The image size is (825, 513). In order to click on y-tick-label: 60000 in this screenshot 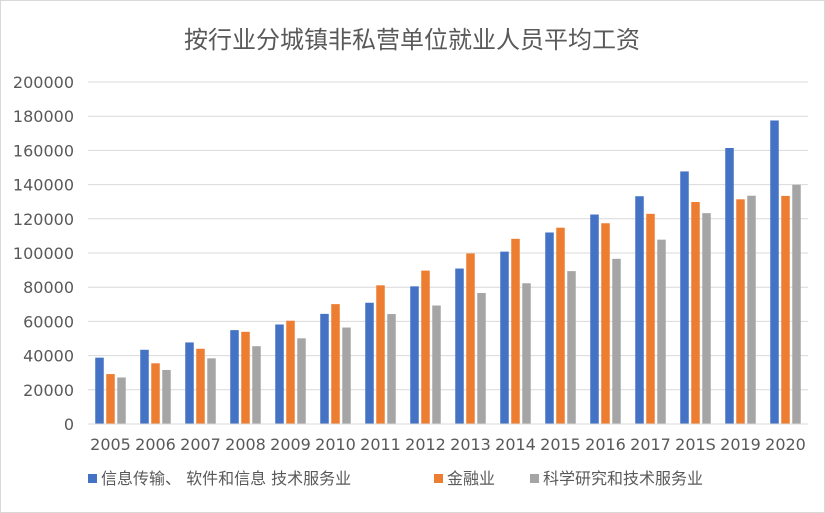, I will do `click(48, 321)`.